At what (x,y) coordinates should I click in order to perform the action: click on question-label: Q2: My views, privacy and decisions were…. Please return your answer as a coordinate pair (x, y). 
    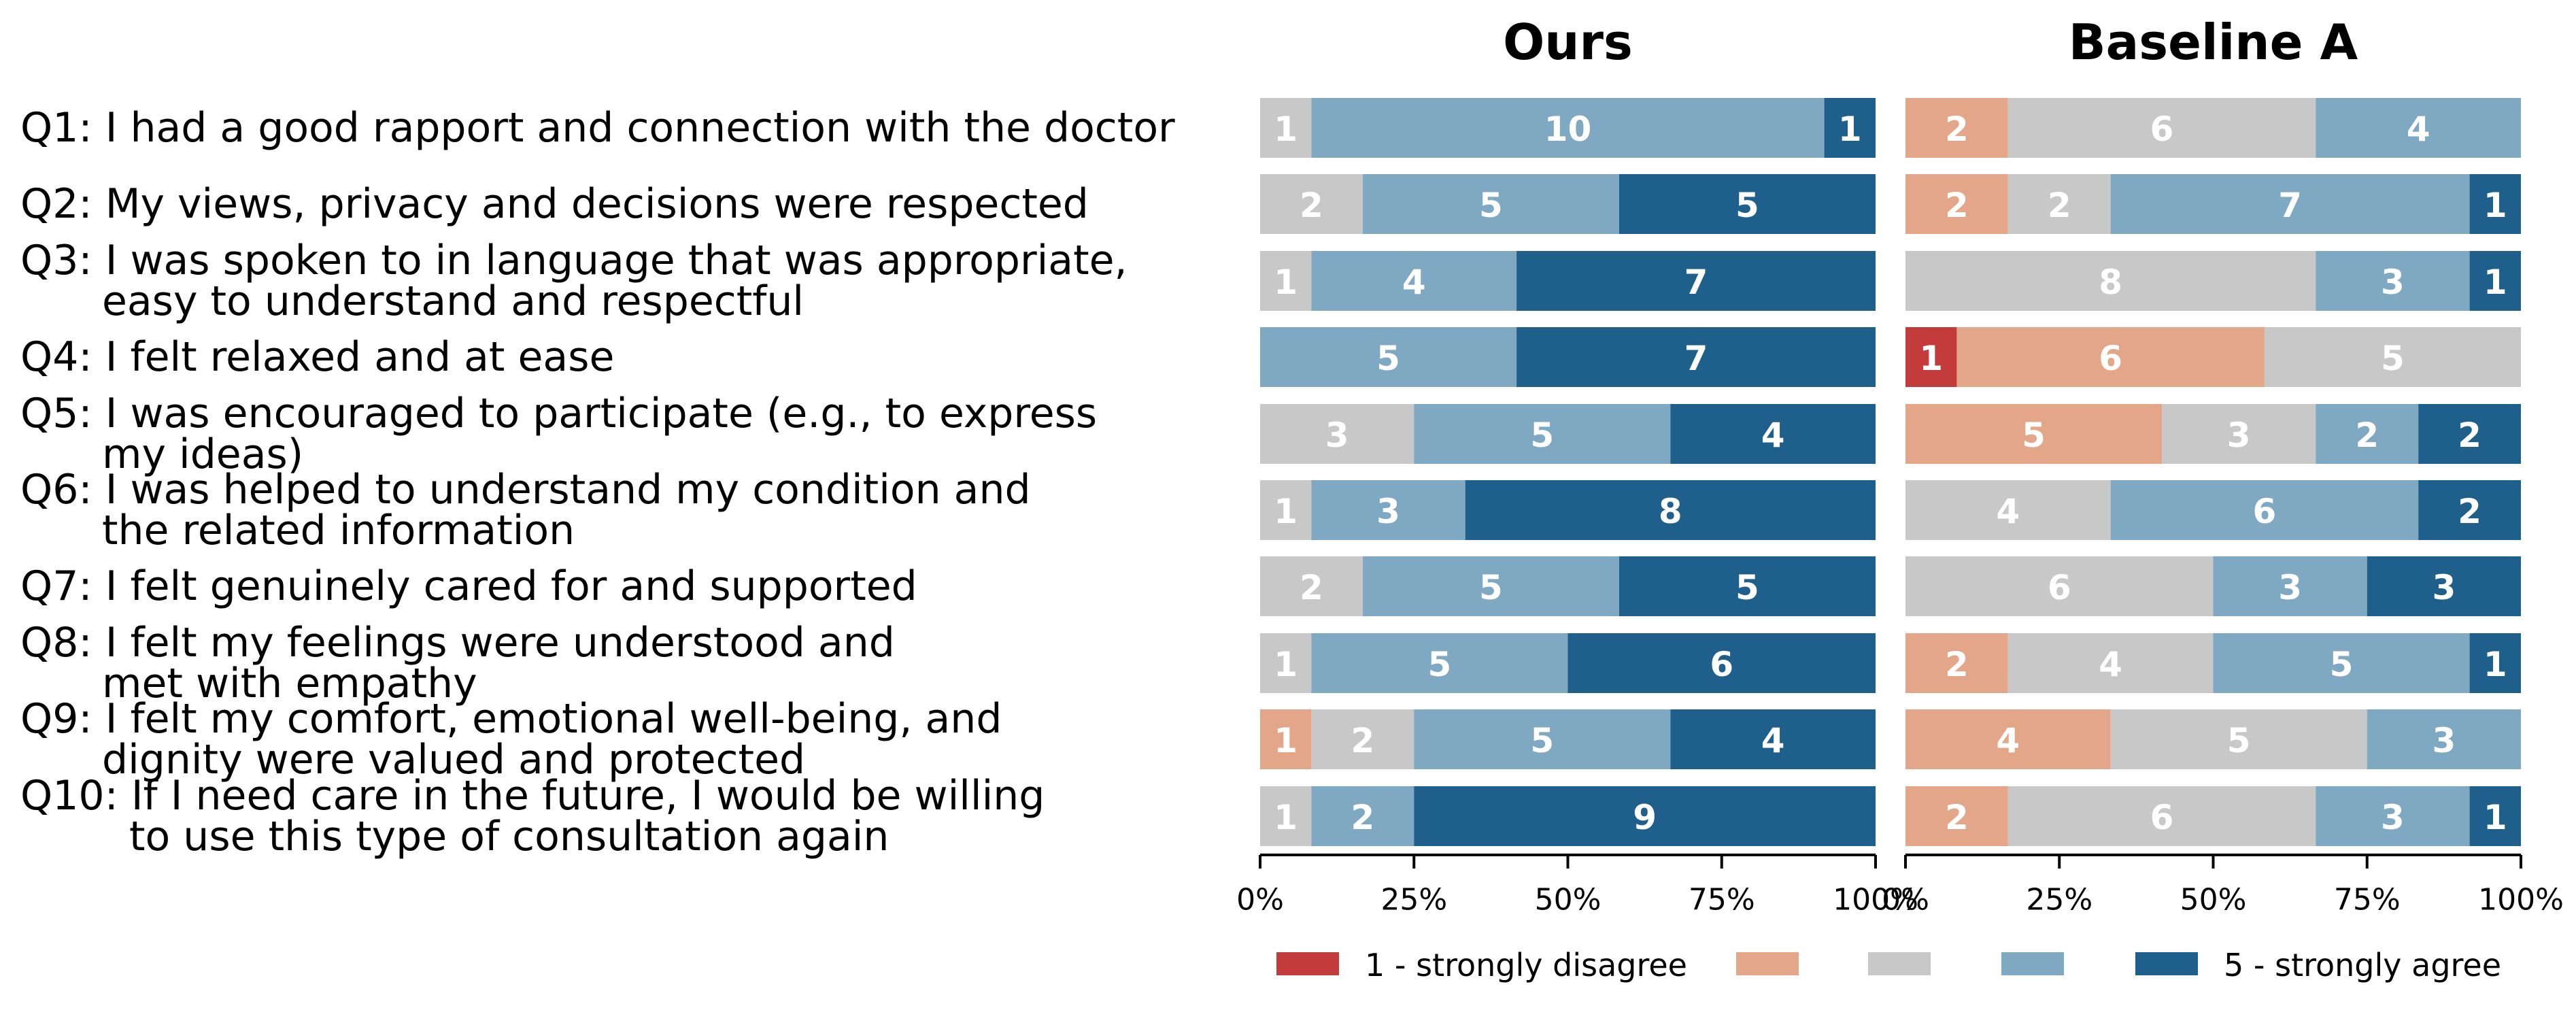
    Looking at the image, I should click on (554, 204).